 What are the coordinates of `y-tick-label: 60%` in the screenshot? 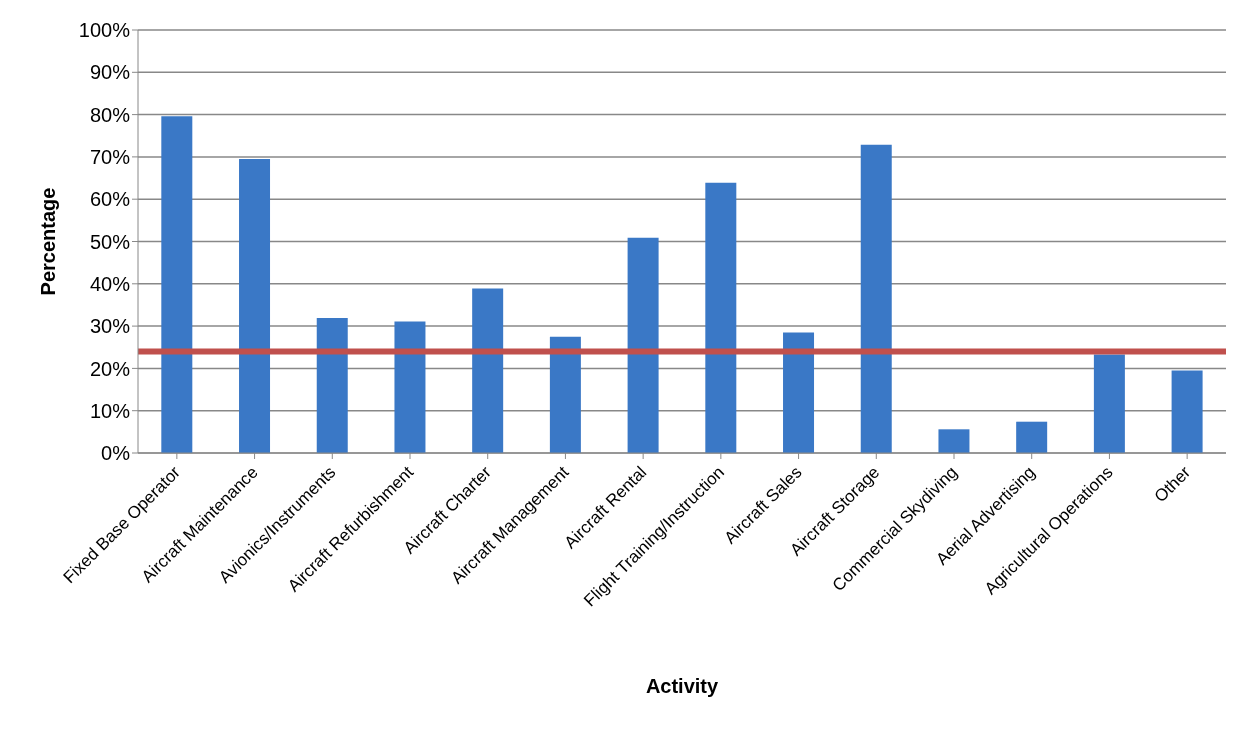 It's located at (110, 199).